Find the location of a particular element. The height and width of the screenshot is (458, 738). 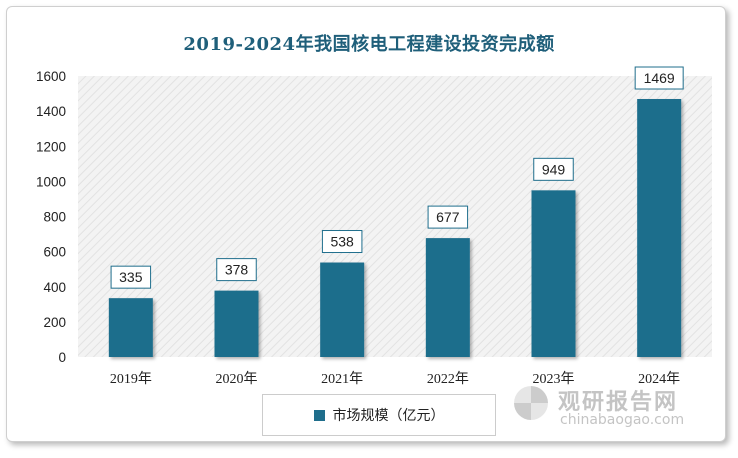

x-category-label: 2019年 is located at coordinates (131, 379).